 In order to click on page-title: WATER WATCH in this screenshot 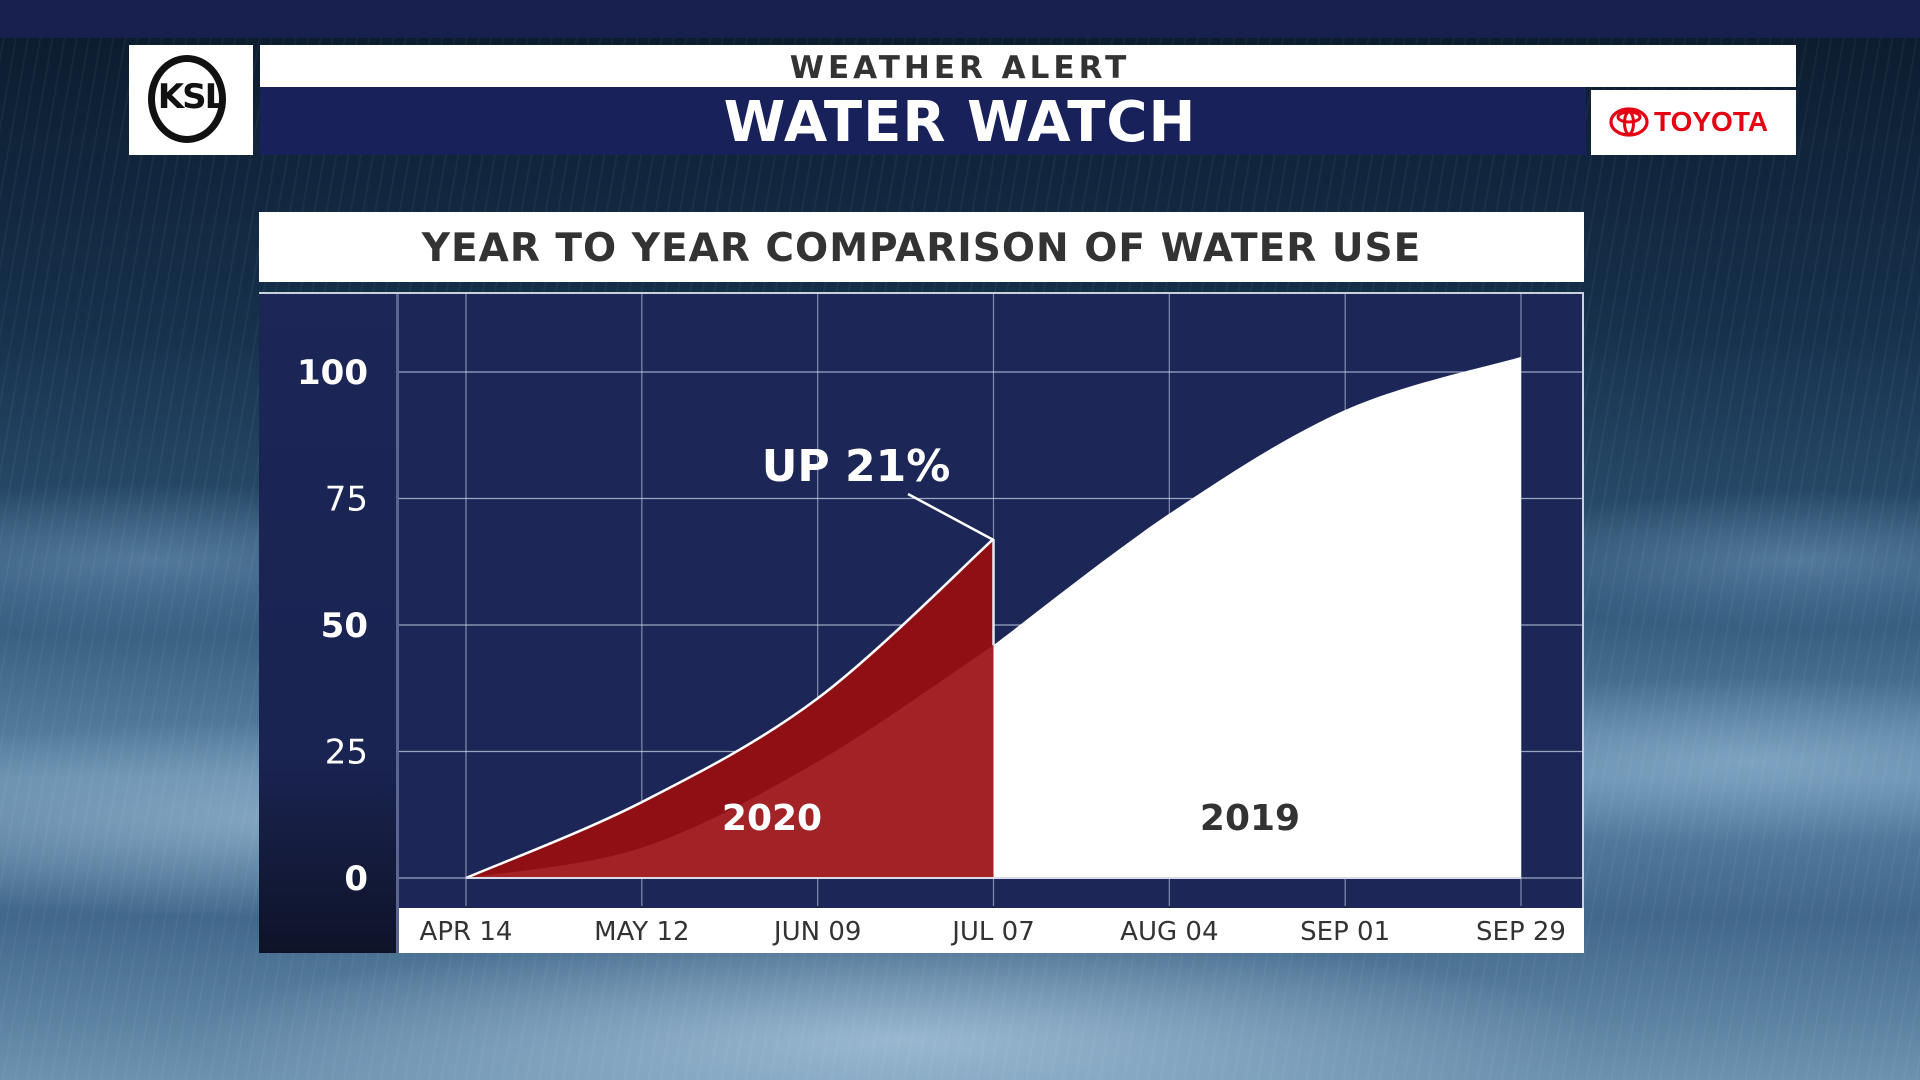, I will do `click(960, 122)`.